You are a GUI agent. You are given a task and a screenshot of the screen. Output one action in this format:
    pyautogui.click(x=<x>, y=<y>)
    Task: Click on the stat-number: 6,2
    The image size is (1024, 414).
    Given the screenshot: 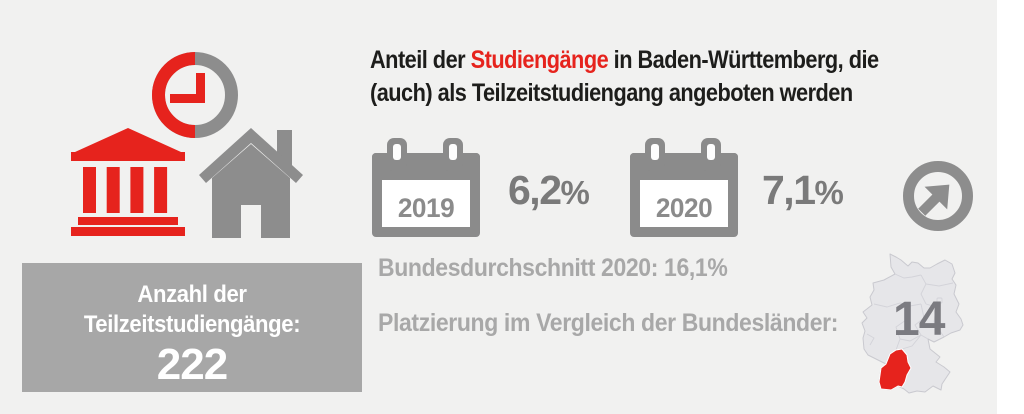 What is the action you would take?
    pyautogui.click(x=535, y=190)
    